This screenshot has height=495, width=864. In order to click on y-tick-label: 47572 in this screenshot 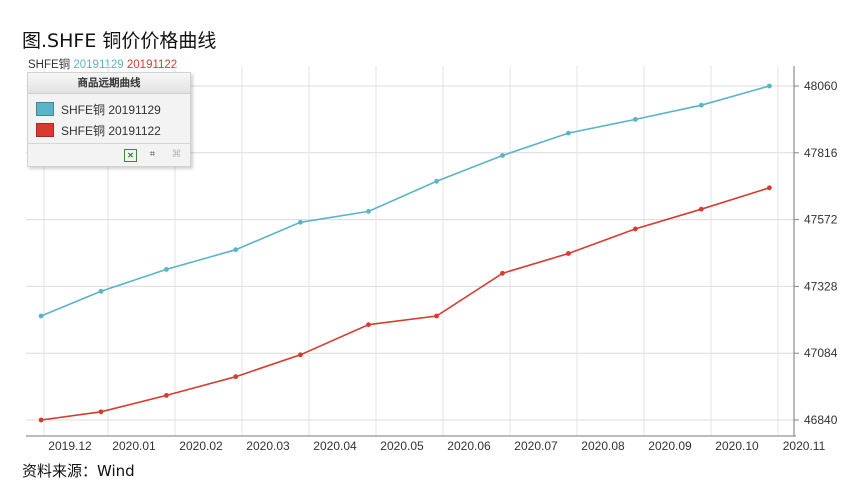, I will do `click(821, 220)`.